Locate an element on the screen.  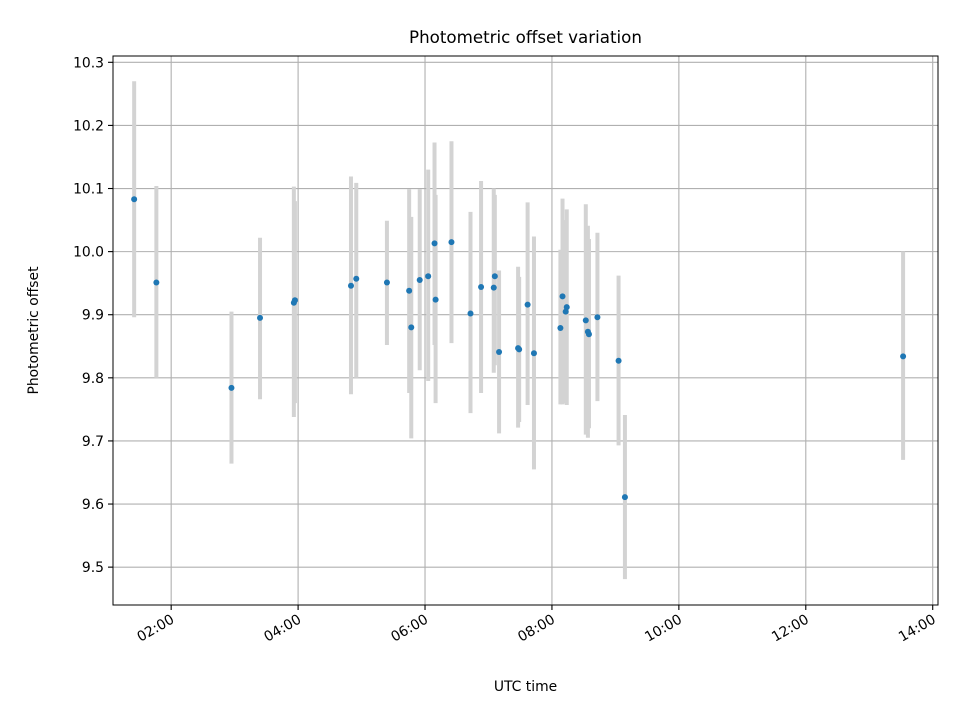
y-tick-label: 9.6 is located at coordinates (93, 505).